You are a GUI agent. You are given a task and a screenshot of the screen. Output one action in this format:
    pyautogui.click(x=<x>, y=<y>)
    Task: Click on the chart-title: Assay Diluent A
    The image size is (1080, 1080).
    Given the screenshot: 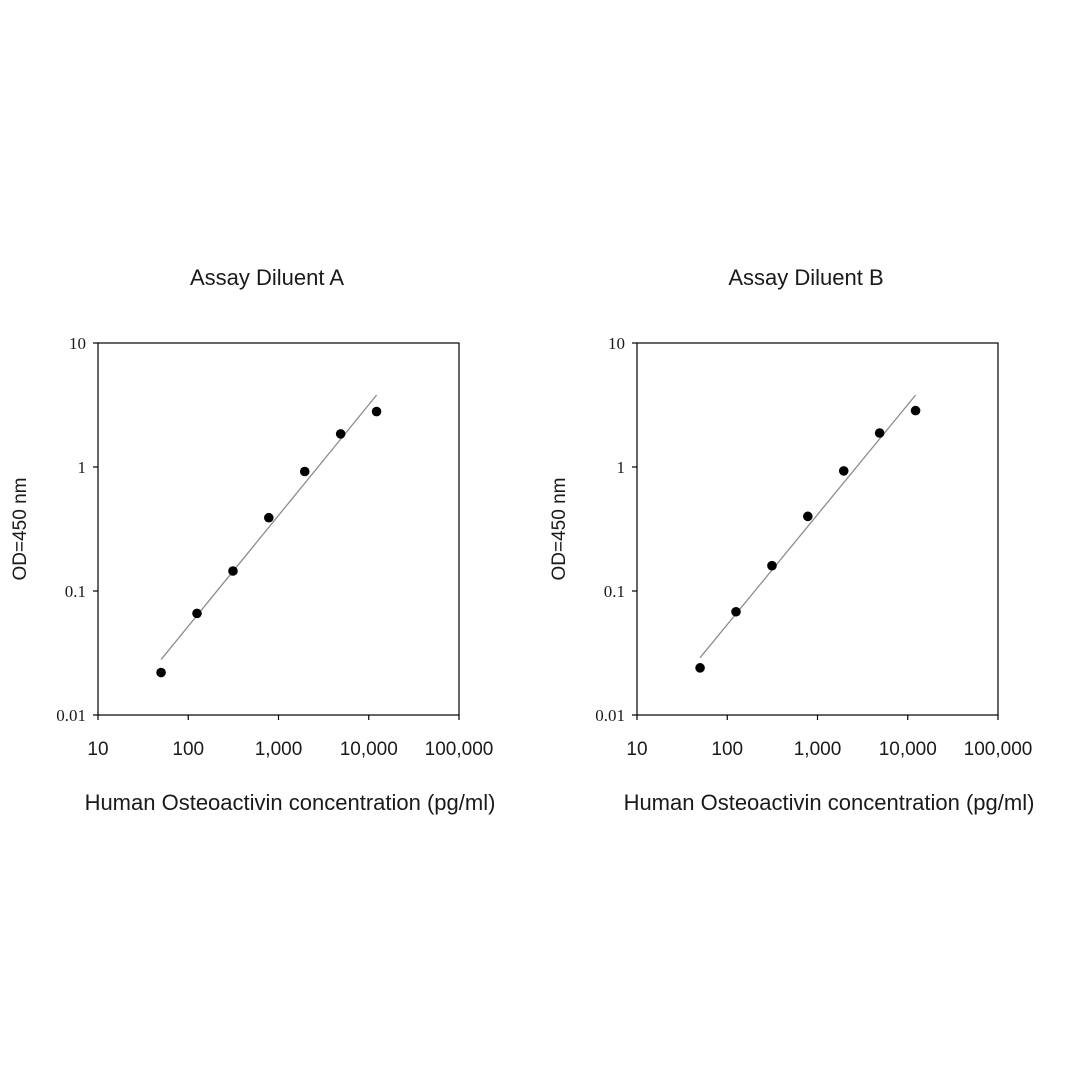 What is the action you would take?
    pyautogui.click(x=267, y=277)
    